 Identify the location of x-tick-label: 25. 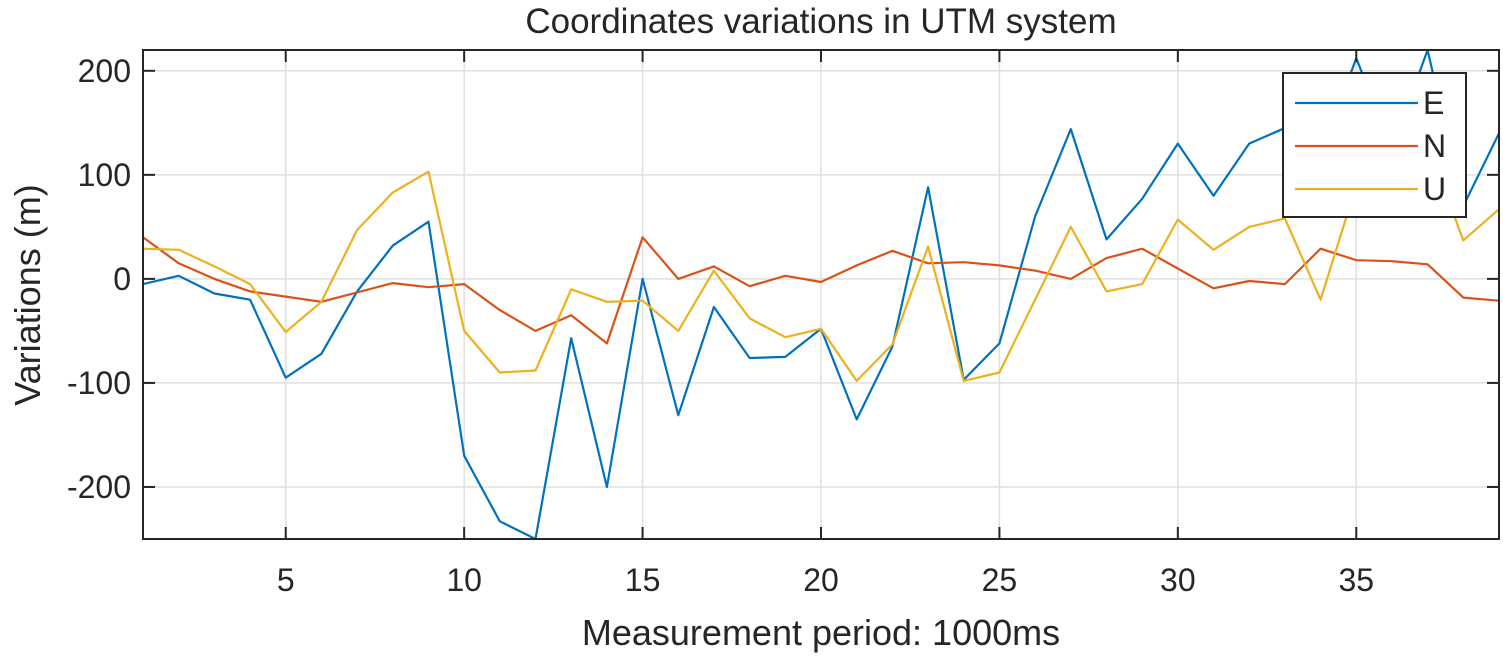
(1000, 580).